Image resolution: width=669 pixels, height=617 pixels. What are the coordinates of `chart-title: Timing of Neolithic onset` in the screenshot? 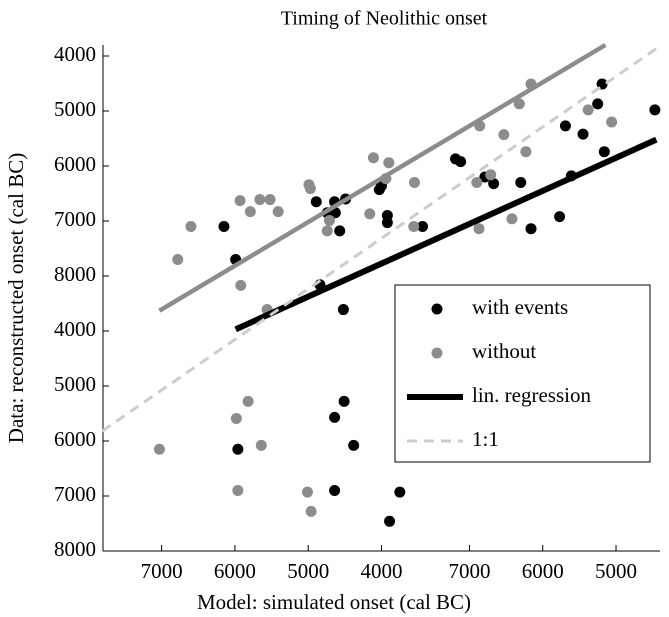 It's located at (384, 19).